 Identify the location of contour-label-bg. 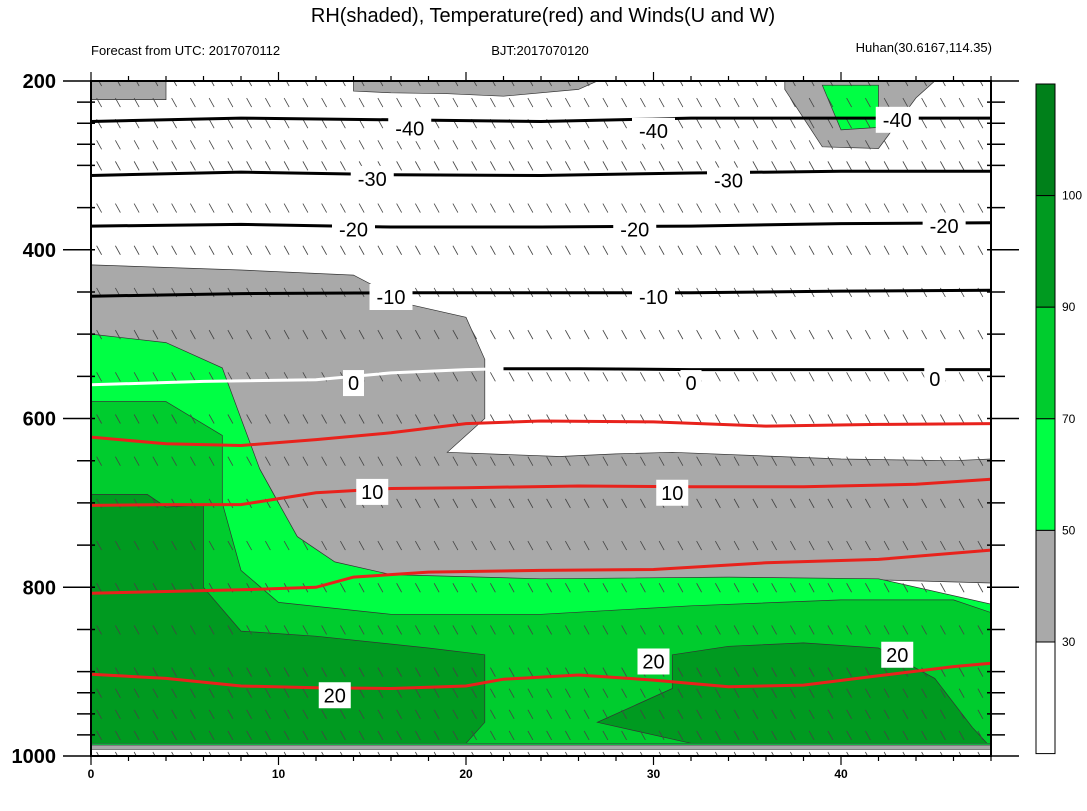
(410, 128).